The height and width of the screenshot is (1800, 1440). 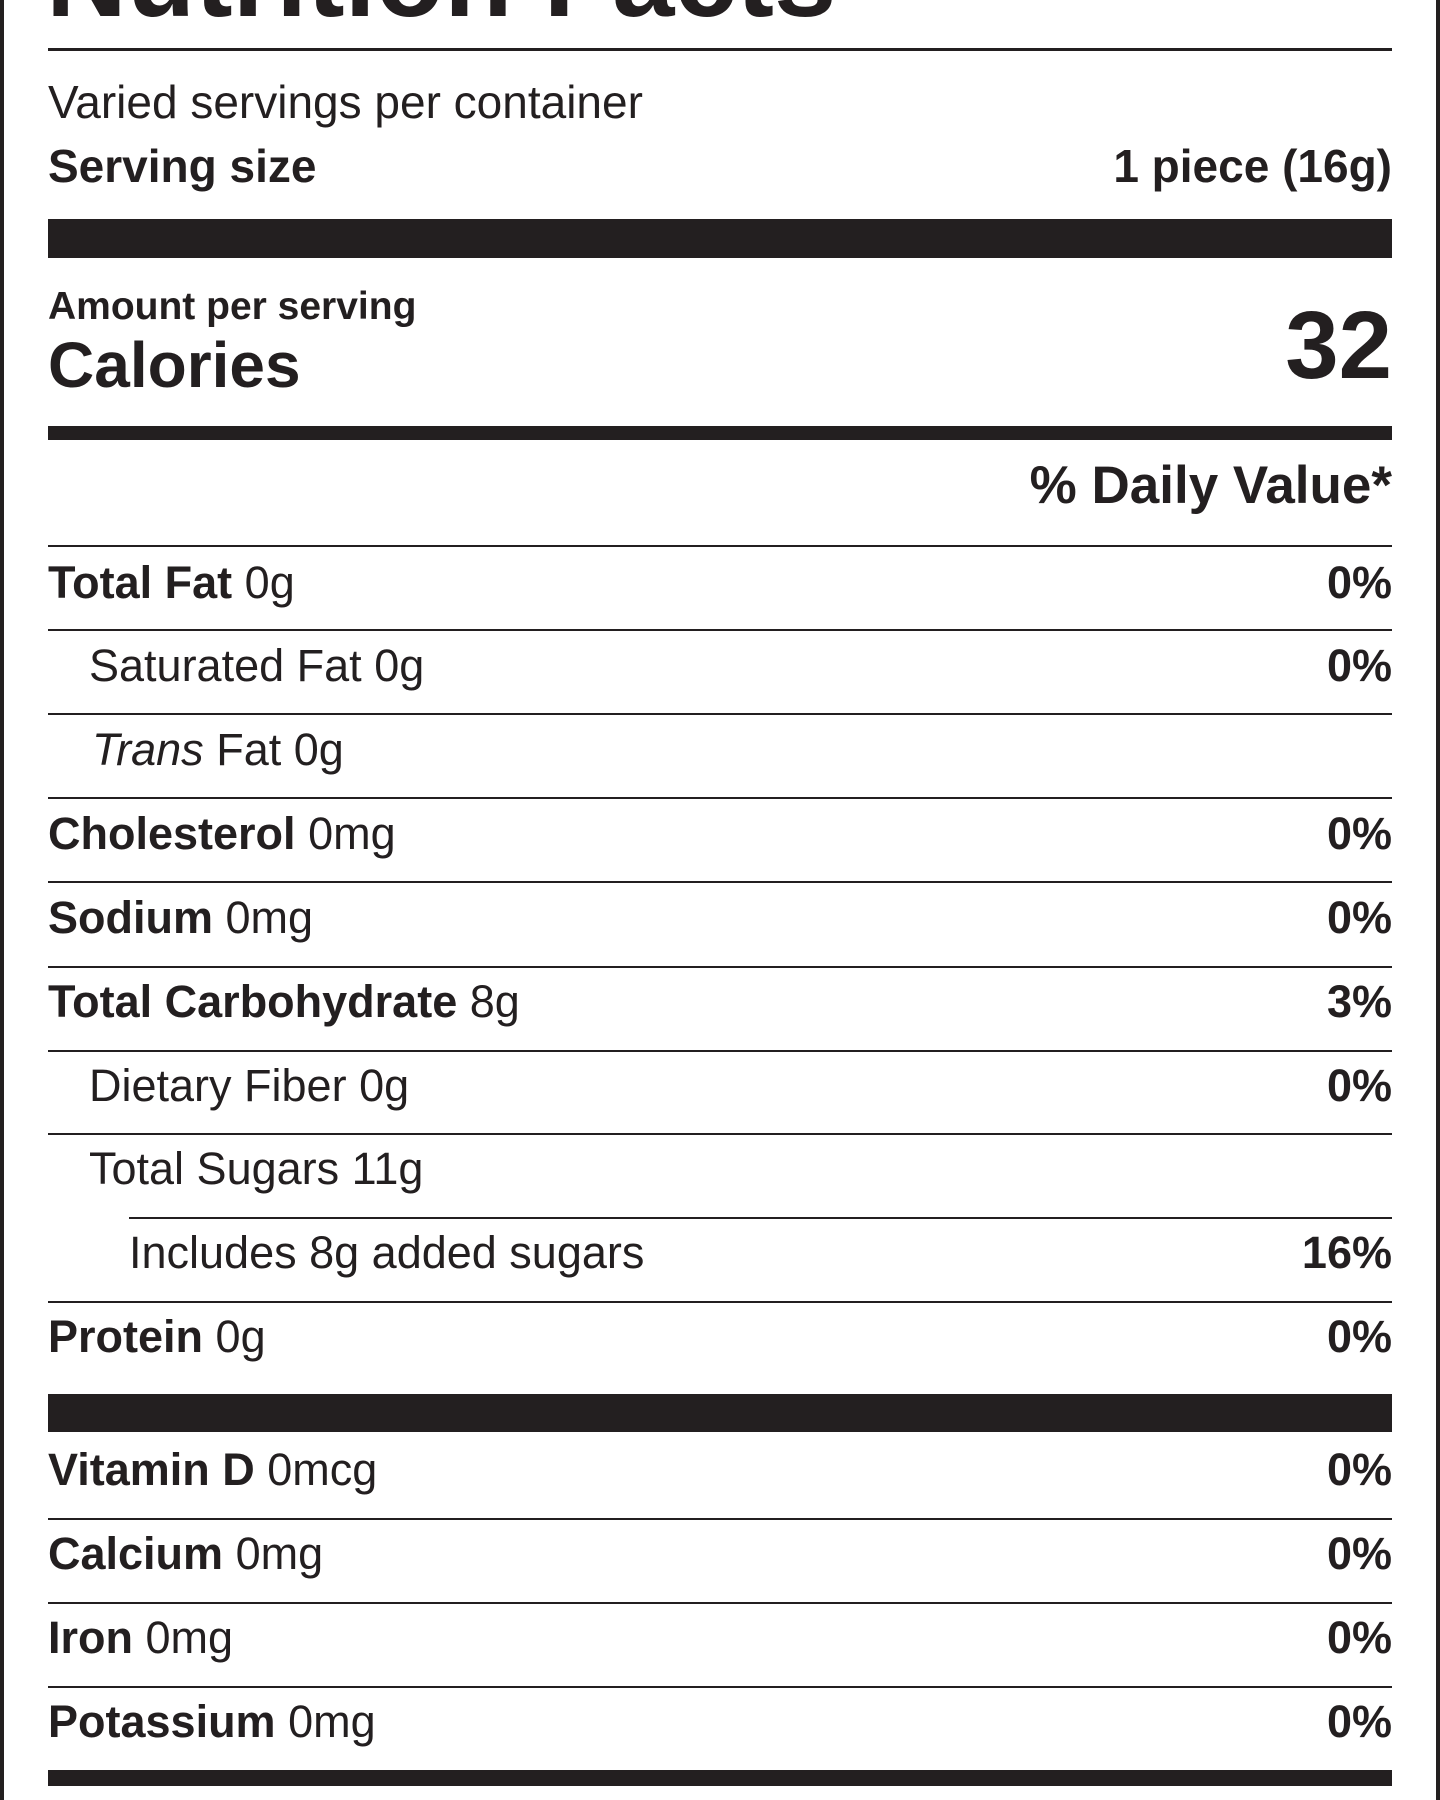 What do you see at coordinates (1359, 1001) in the screenshot?
I see `nutrient-dv: 3%` at bounding box center [1359, 1001].